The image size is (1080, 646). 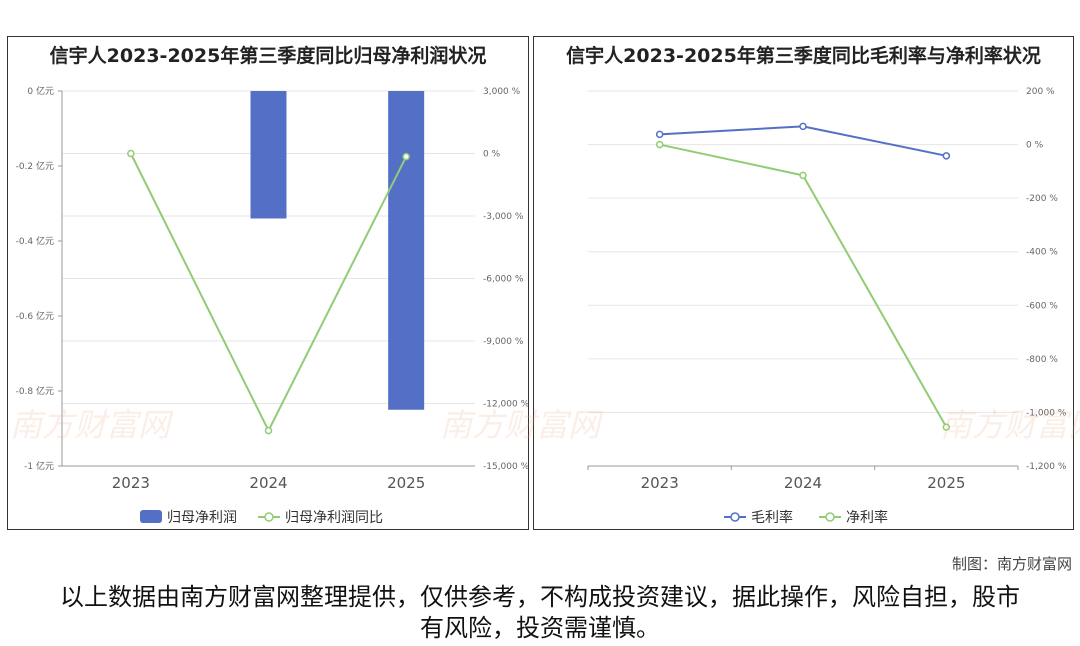 What do you see at coordinates (505, 405) in the screenshot?
I see `y-right-tick-label: -12,000 %` at bounding box center [505, 405].